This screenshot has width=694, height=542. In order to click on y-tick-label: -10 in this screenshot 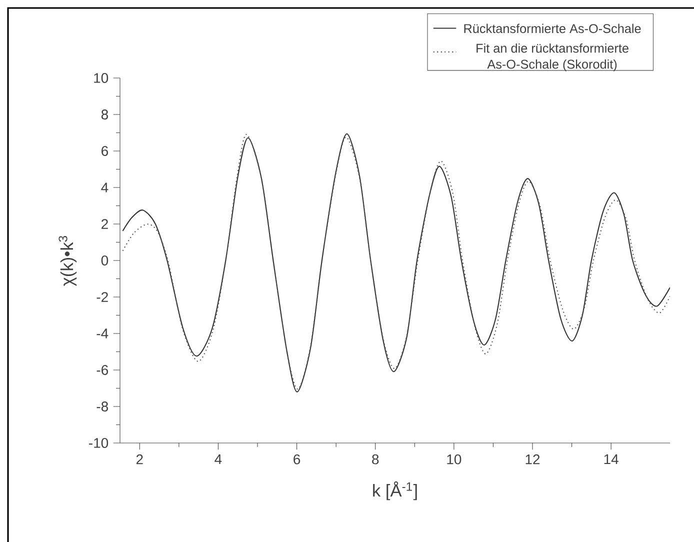, I will do `click(98, 443)`.